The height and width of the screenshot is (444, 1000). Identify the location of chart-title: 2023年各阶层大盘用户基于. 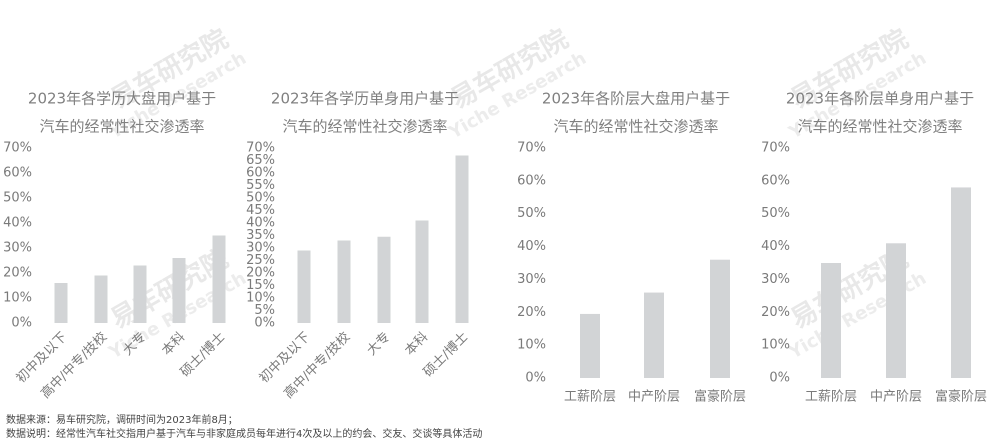
(636, 99).